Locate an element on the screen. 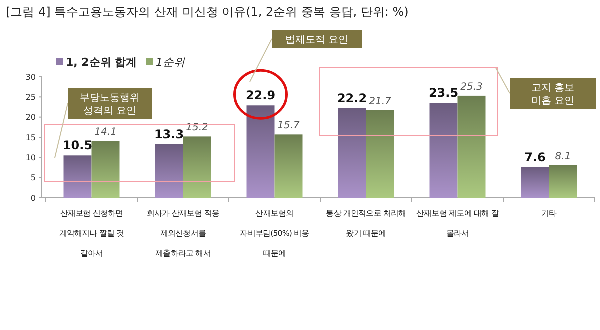 The image size is (600, 330). legend-label: 1, 2순위 합계 is located at coordinates (102, 62).